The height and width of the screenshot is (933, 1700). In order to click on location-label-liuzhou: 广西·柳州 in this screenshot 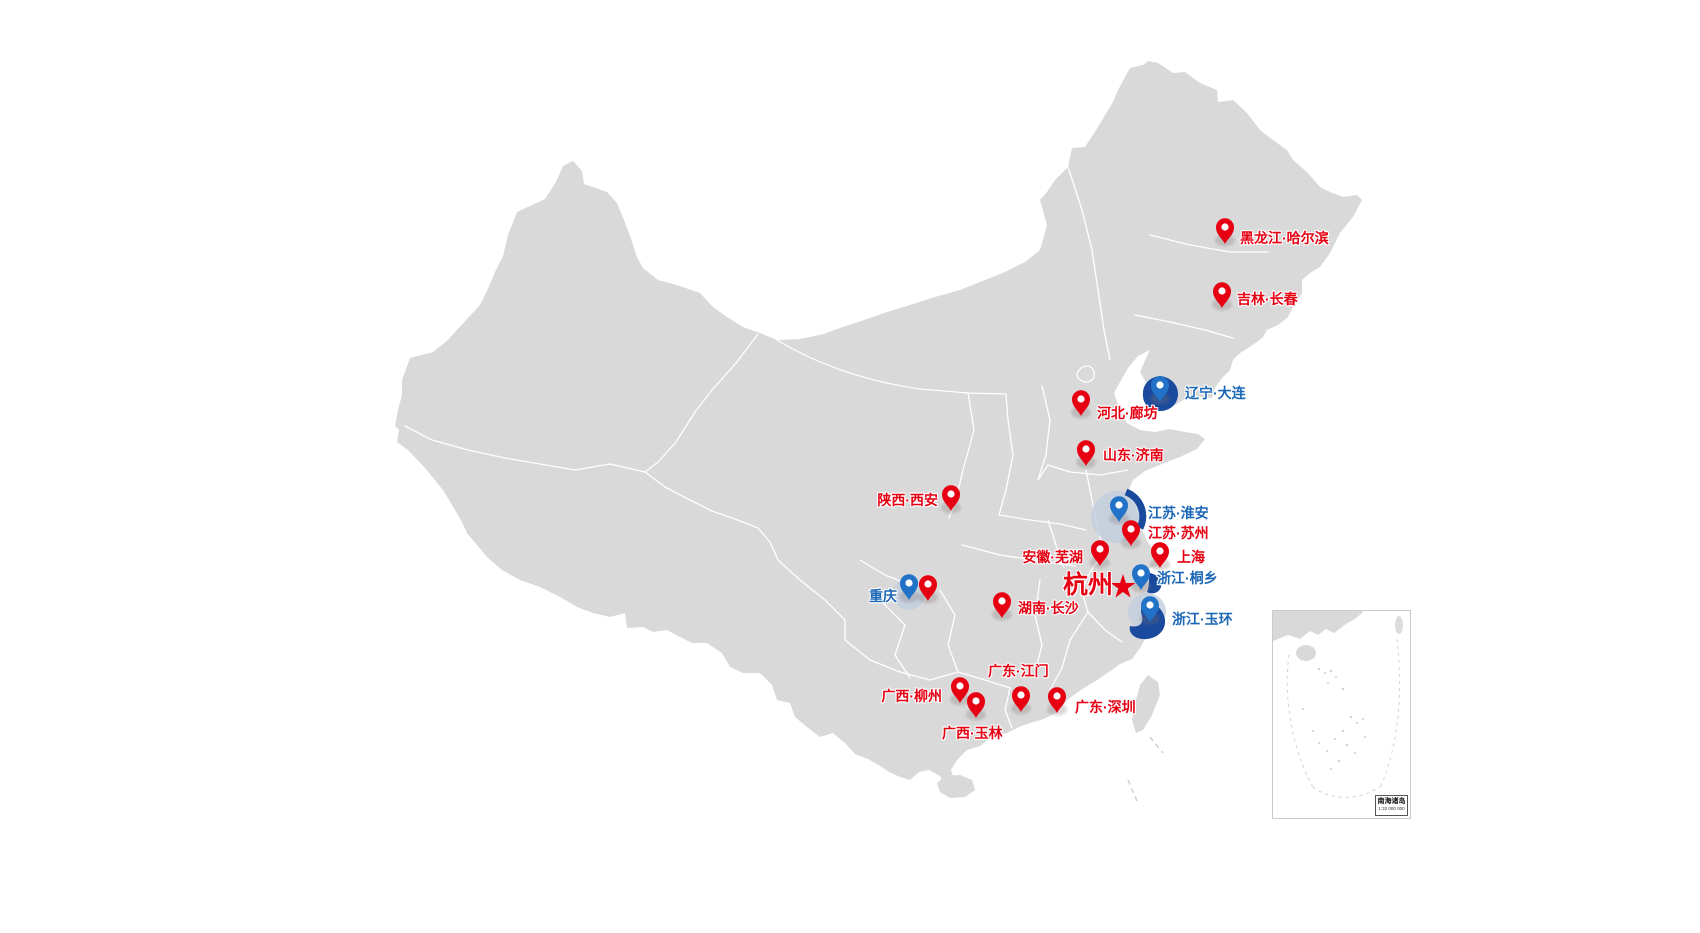, I will do `click(911, 696)`.